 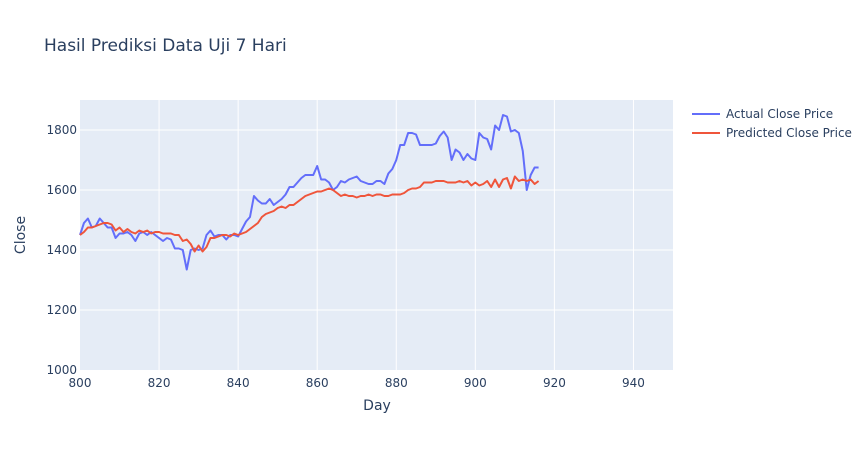 What do you see at coordinates (633, 383) in the screenshot?
I see `x-tick-label: 940` at bounding box center [633, 383].